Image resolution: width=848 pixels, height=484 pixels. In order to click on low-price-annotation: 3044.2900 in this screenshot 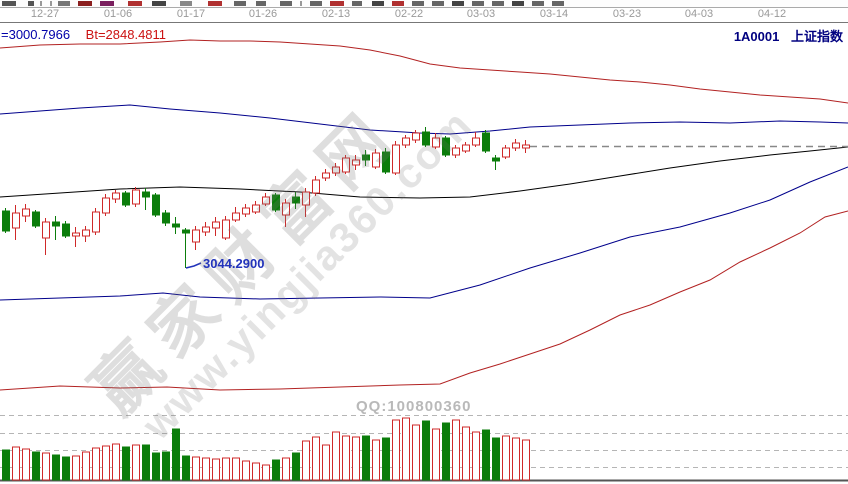, I will do `click(234, 263)`.